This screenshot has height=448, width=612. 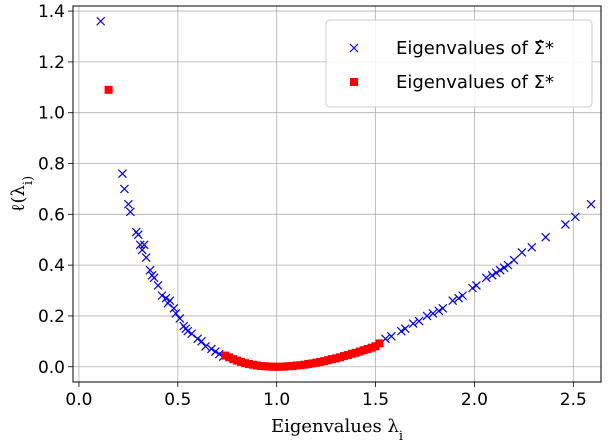 What do you see at coordinates (474, 400) in the screenshot?
I see `x-tick-label: 2.0` at bounding box center [474, 400].